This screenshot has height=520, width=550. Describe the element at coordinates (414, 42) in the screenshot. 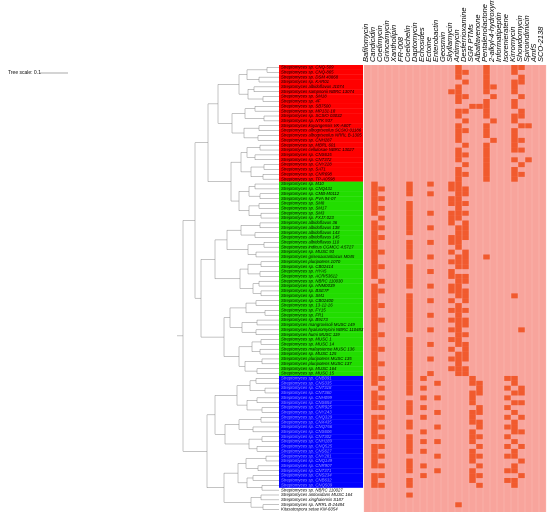

I see `column-label: Daptomycin` at that location.